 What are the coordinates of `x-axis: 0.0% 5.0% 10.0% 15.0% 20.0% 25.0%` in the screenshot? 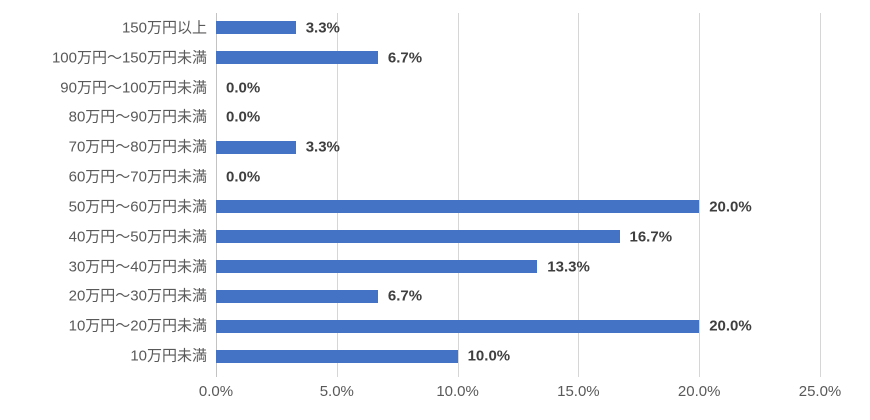 It's located at (520, 393).